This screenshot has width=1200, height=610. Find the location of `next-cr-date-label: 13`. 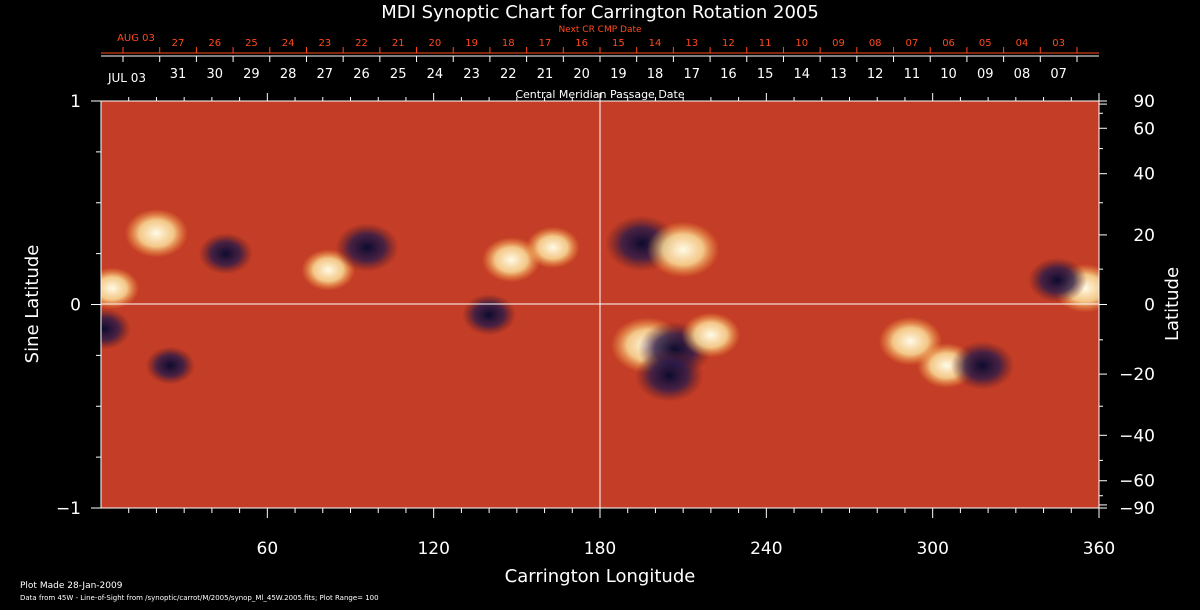

next-cr-date-label: 13 is located at coordinates (691, 43).